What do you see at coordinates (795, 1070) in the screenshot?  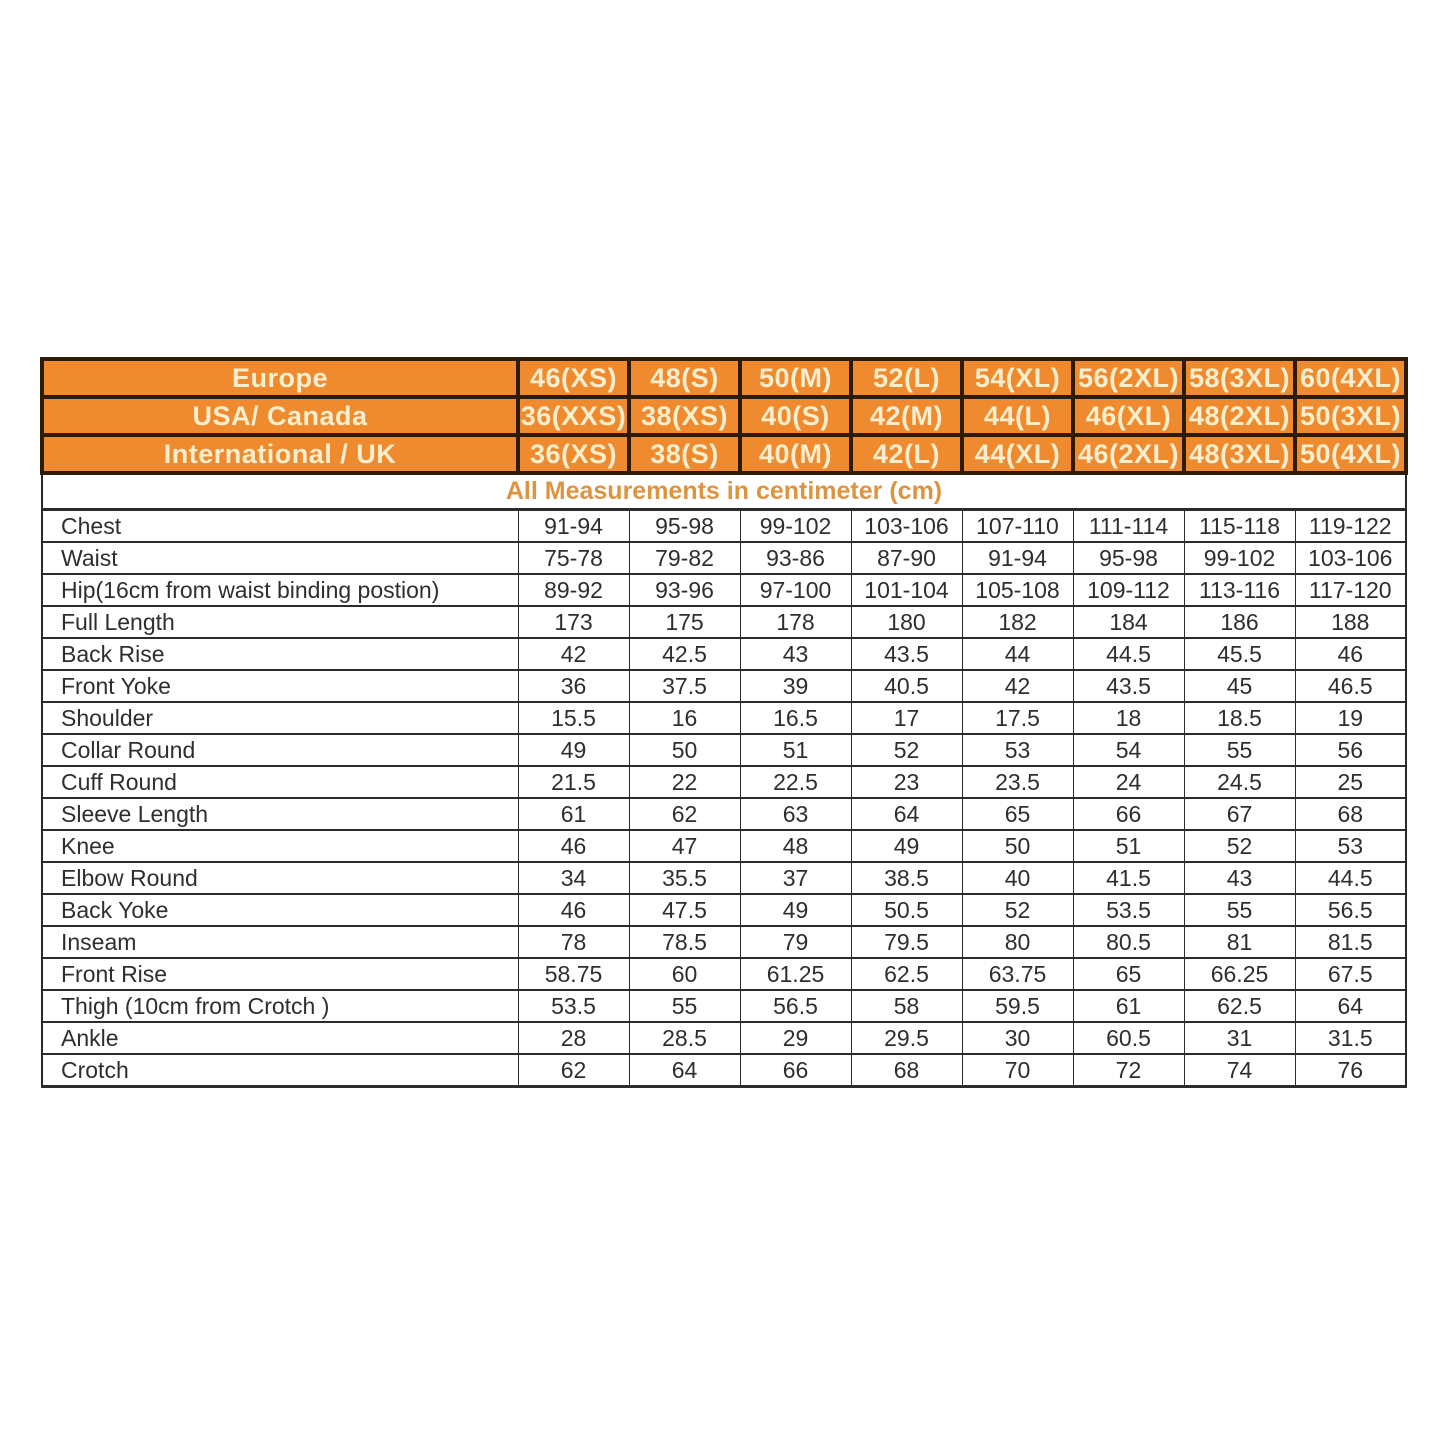 I see `measurement-value: 66` at bounding box center [795, 1070].